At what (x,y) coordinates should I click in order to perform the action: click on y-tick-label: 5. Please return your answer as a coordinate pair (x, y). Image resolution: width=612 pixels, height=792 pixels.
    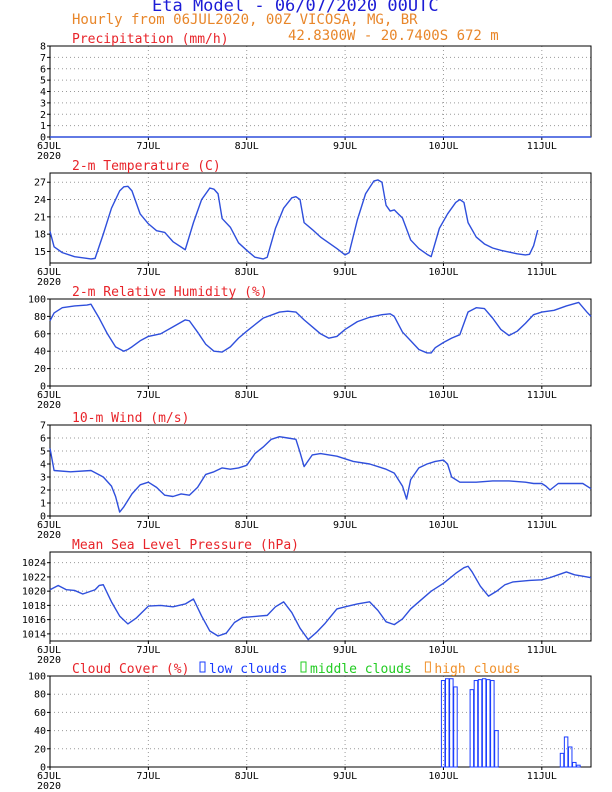
    Looking at the image, I should click on (43, 452).